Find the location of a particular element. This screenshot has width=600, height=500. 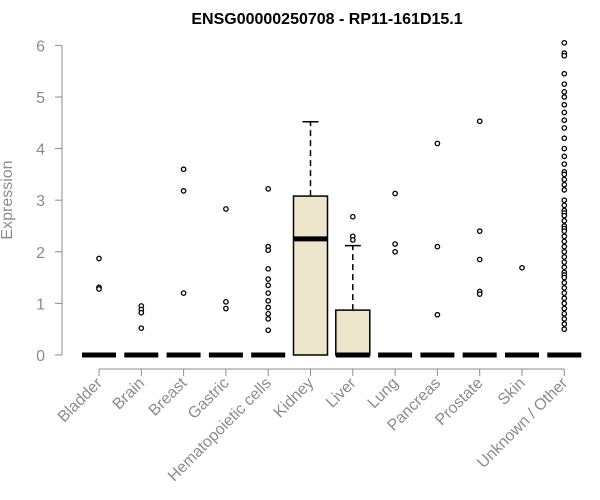

box-lung is located at coordinates (395, 274).